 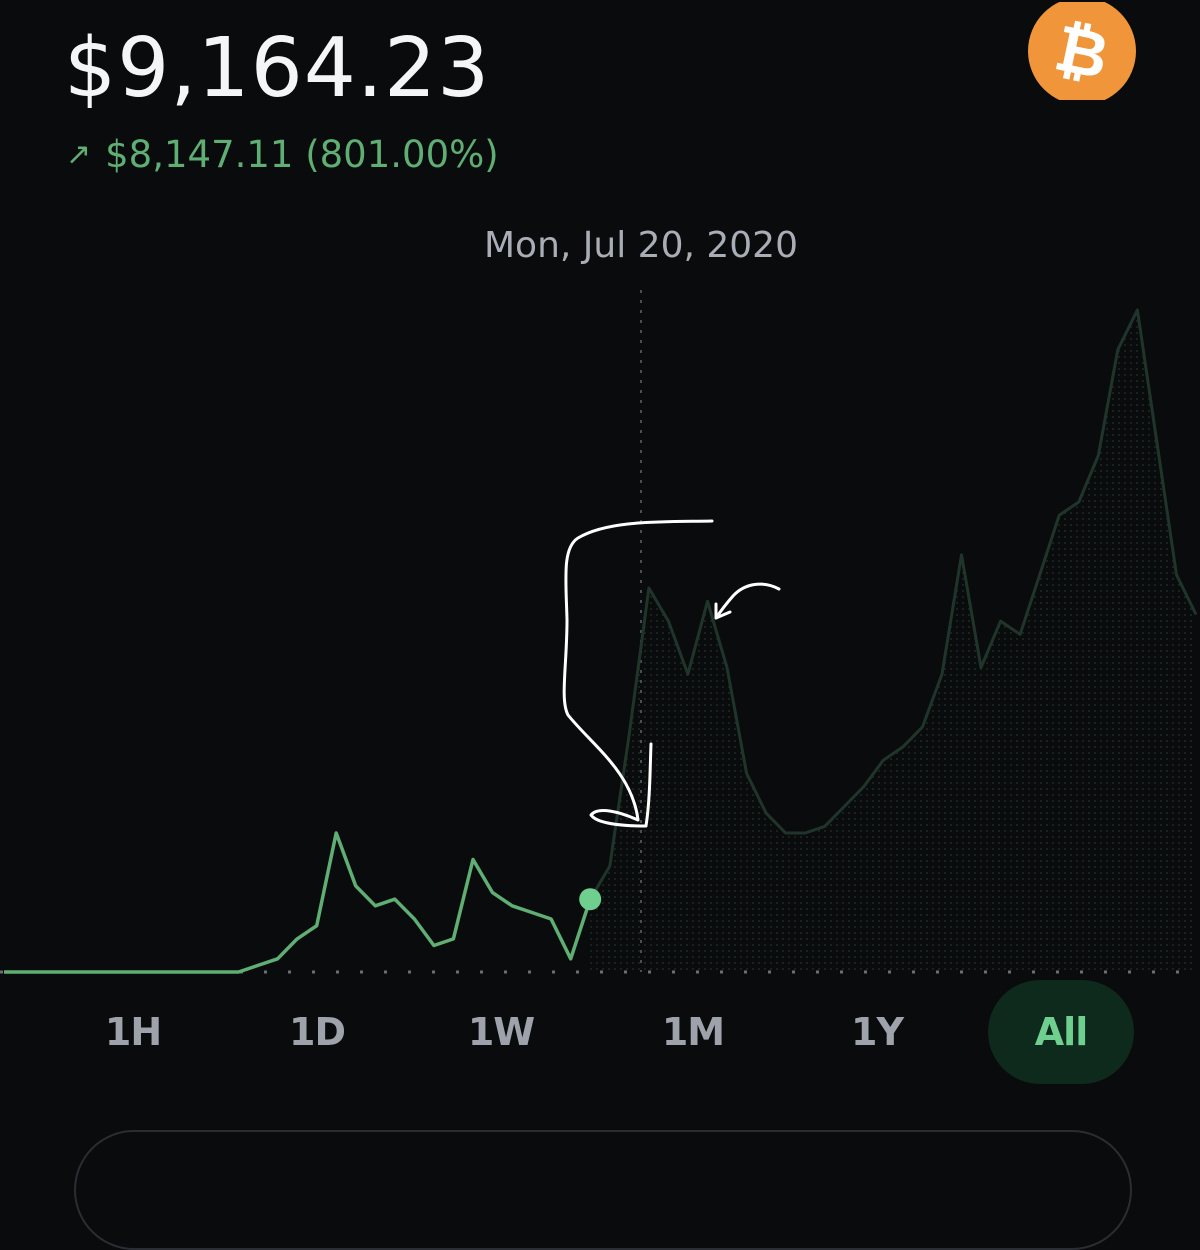 I want to click on range-button-1h: 1H, so click(x=133, y=1032).